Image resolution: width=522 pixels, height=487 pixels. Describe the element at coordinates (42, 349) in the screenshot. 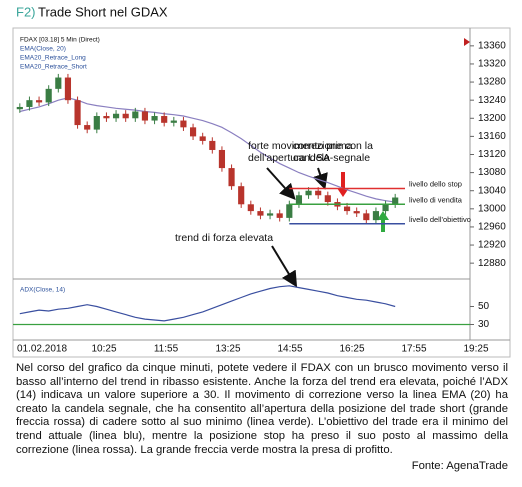

I see `x-tick-label: 01.02.2018` at that location.